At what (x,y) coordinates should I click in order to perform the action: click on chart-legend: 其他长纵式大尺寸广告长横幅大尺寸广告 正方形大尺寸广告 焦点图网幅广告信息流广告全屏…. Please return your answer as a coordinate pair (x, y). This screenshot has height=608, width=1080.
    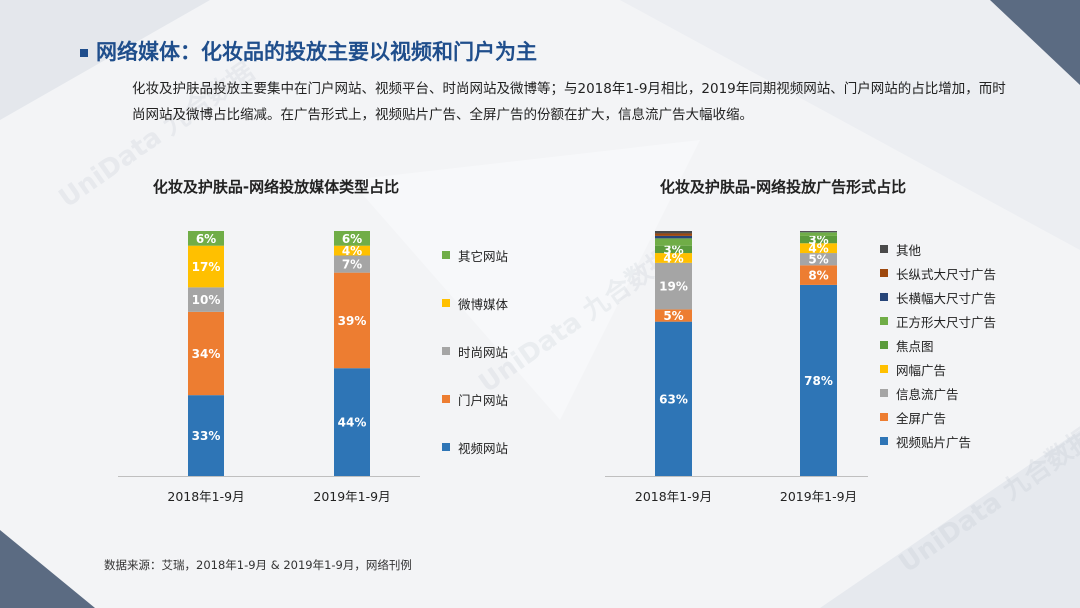
    Looking at the image, I should click on (938, 348).